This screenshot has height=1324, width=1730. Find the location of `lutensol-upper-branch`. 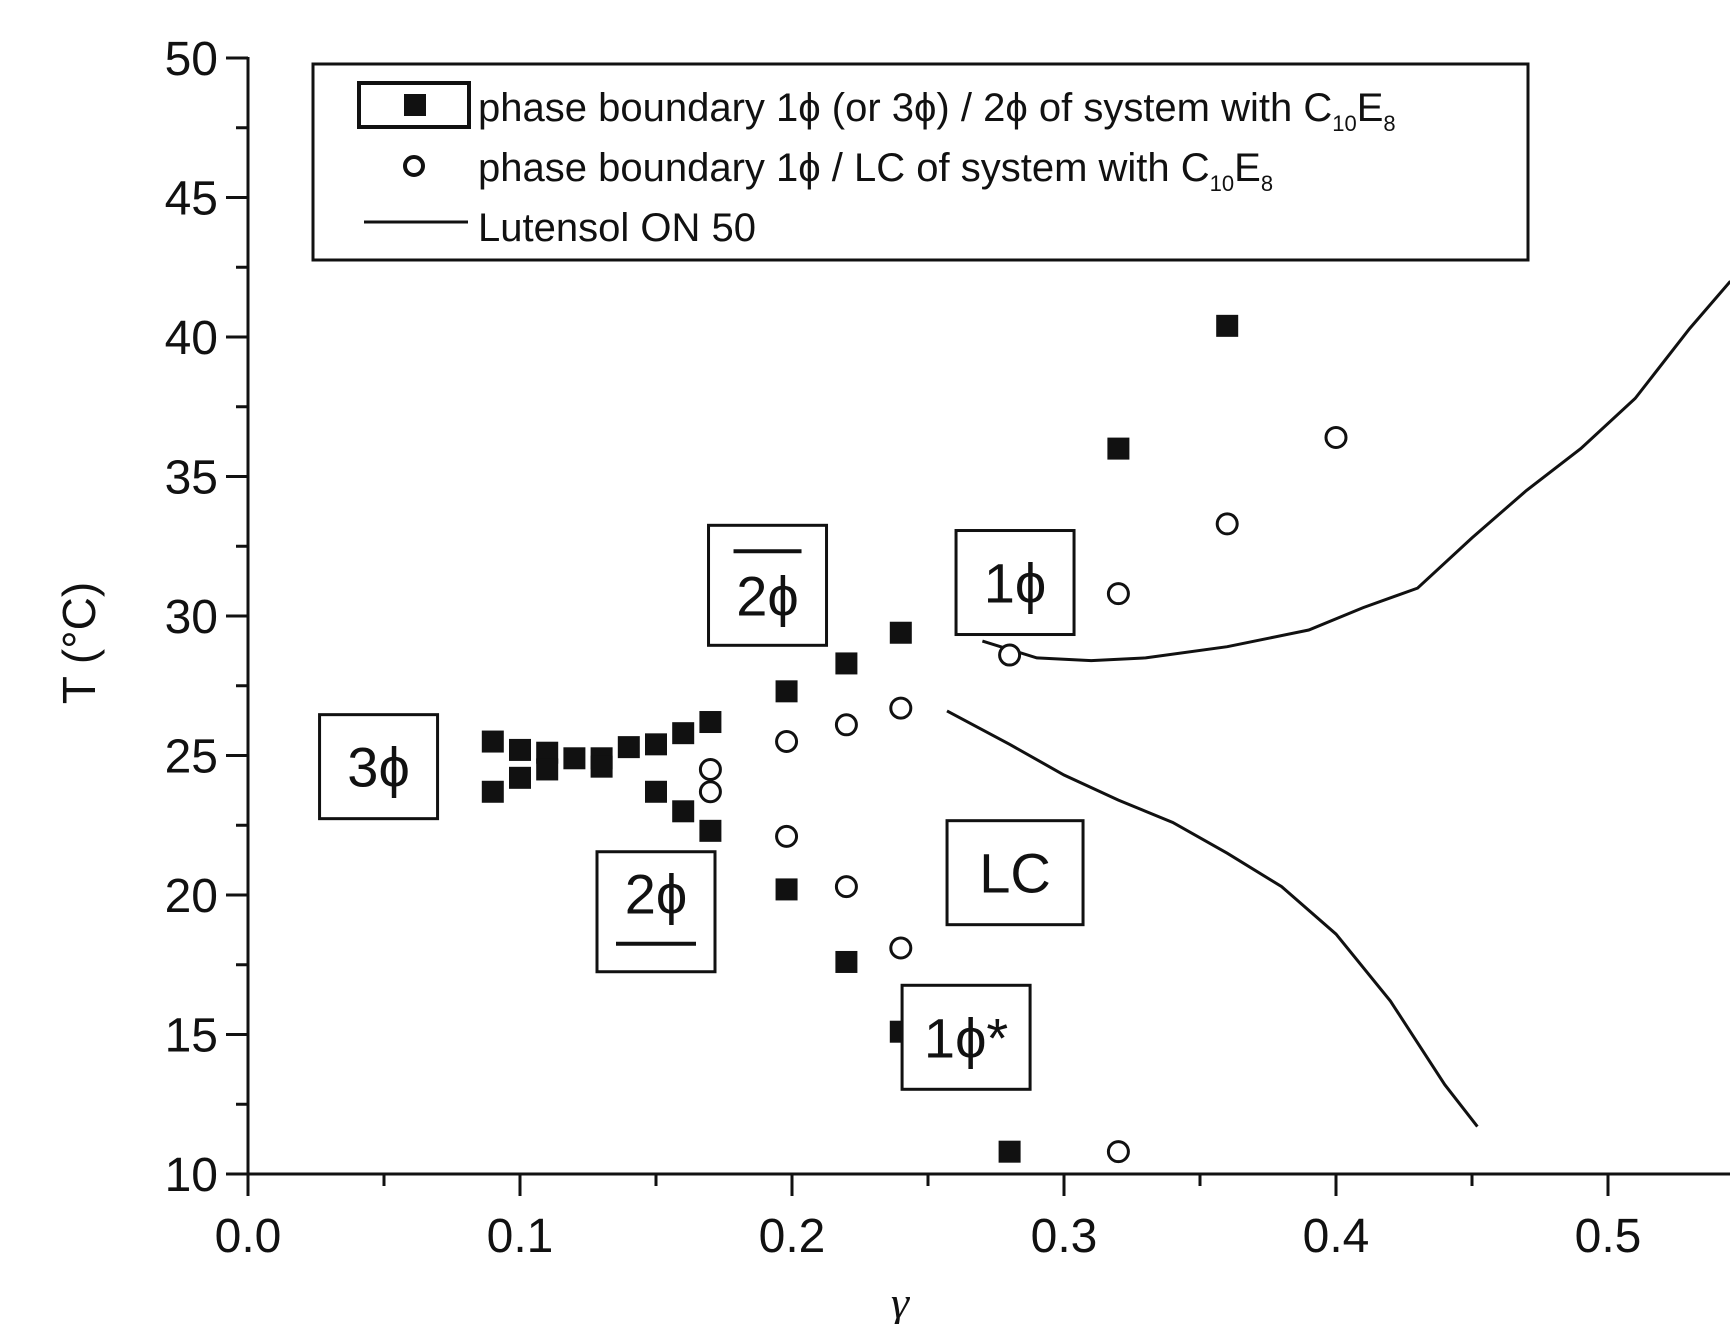

lutensol-upper-branch is located at coordinates (1356, 470).